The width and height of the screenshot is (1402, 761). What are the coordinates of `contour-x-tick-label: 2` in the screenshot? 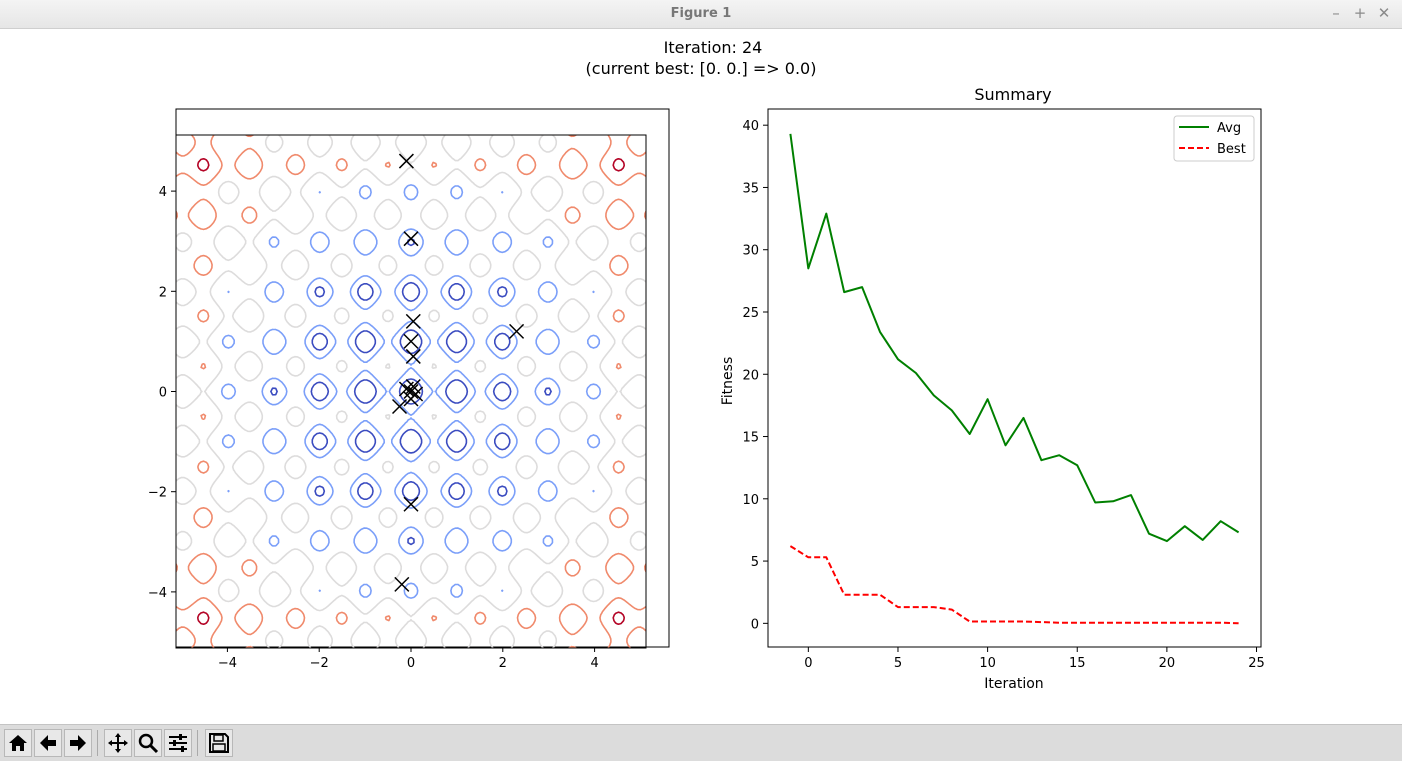 It's located at (503, 663).